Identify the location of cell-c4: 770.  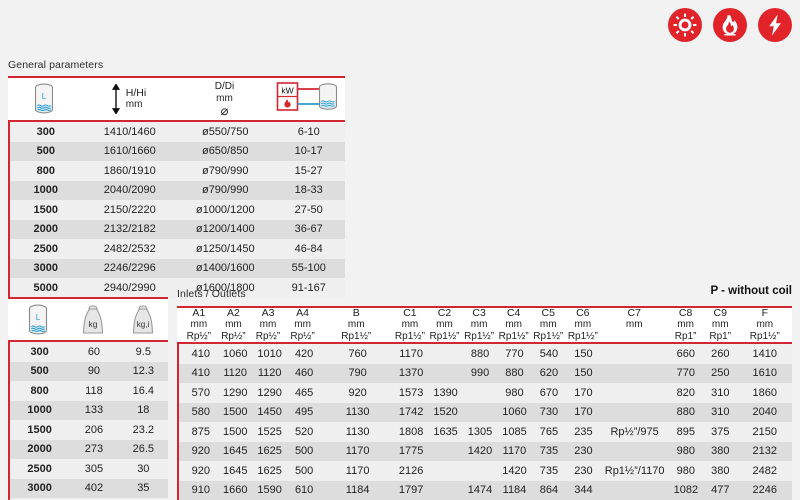
(514, 353).